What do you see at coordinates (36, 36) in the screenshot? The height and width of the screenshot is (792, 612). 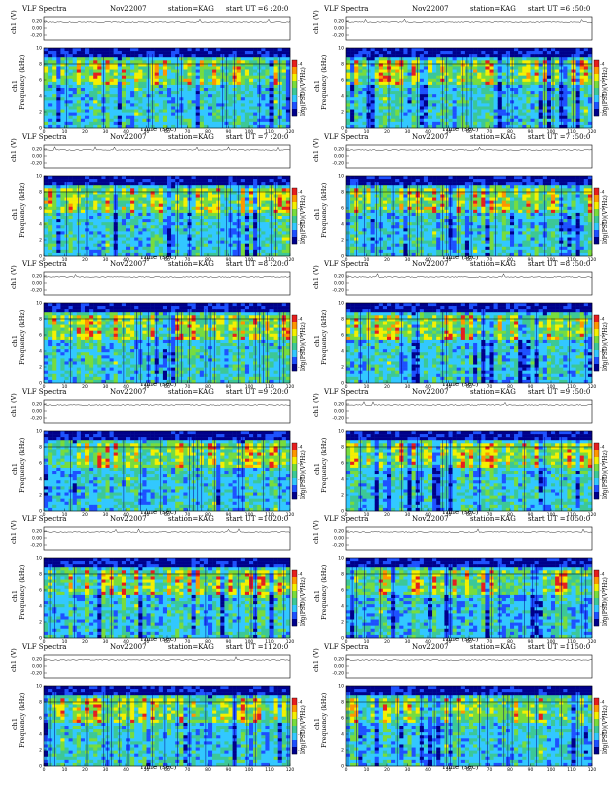 I see `waveform-tick-label: -0.20` at bounding box center [36, 36].